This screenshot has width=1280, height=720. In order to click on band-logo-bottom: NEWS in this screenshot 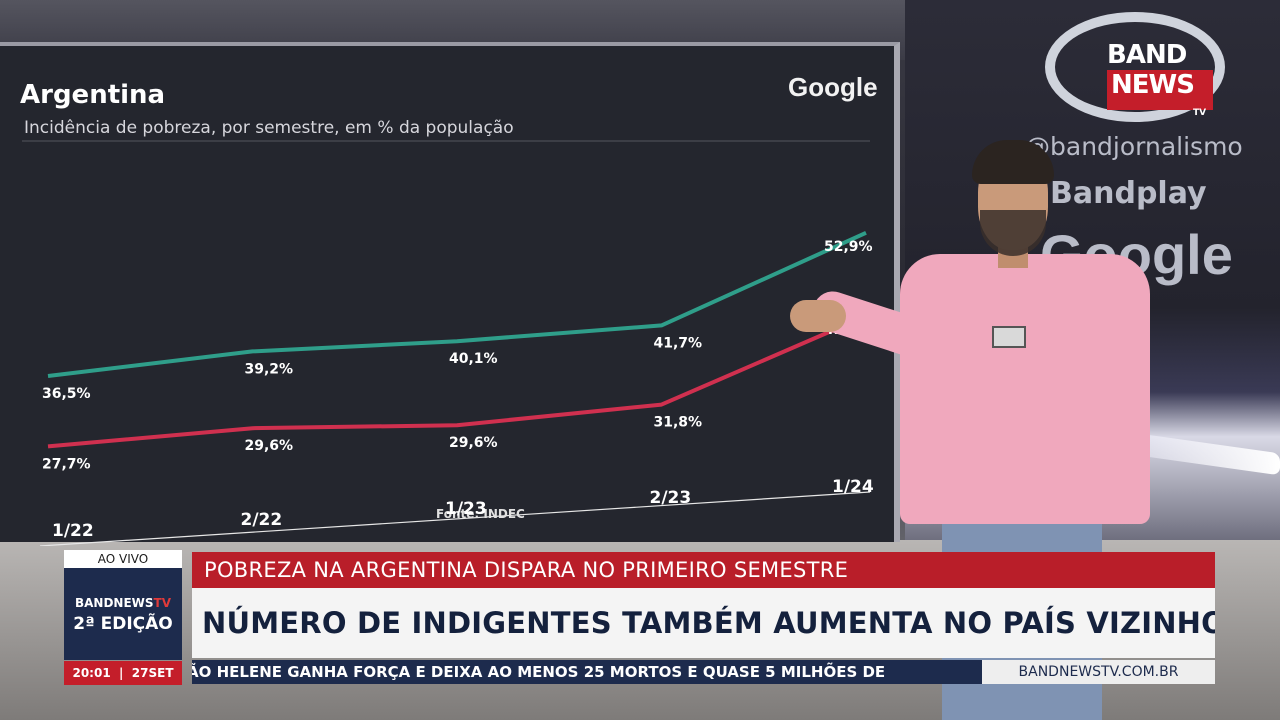, I will do `click(1153, 85)`.